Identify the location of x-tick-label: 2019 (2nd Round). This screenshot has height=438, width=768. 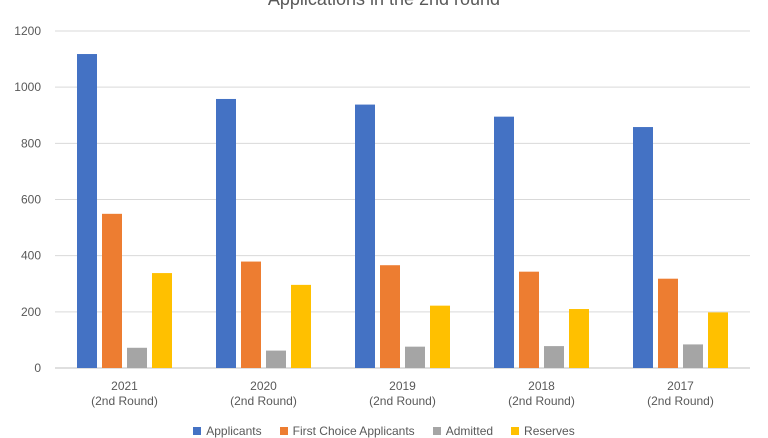
(402, 393).